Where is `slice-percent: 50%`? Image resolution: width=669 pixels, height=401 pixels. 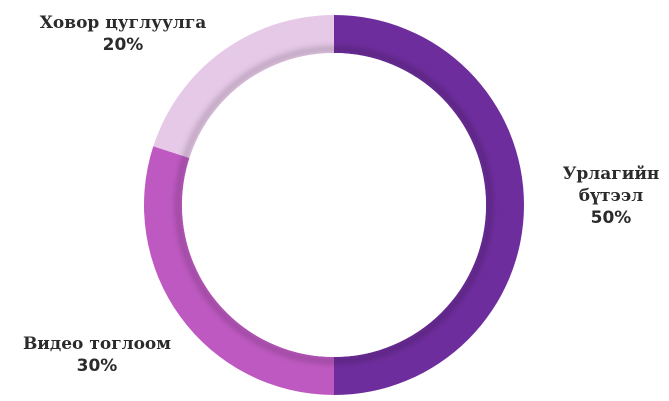
slice-percent: 50% is located at coordinates (611, 218).